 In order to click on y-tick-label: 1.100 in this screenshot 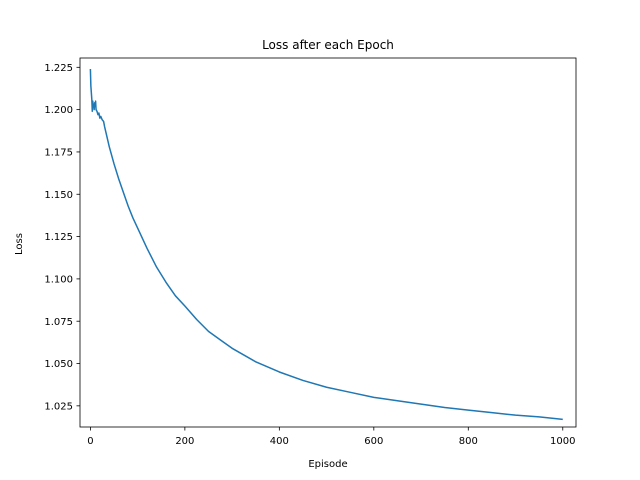, I will do `click(58, 279)`.